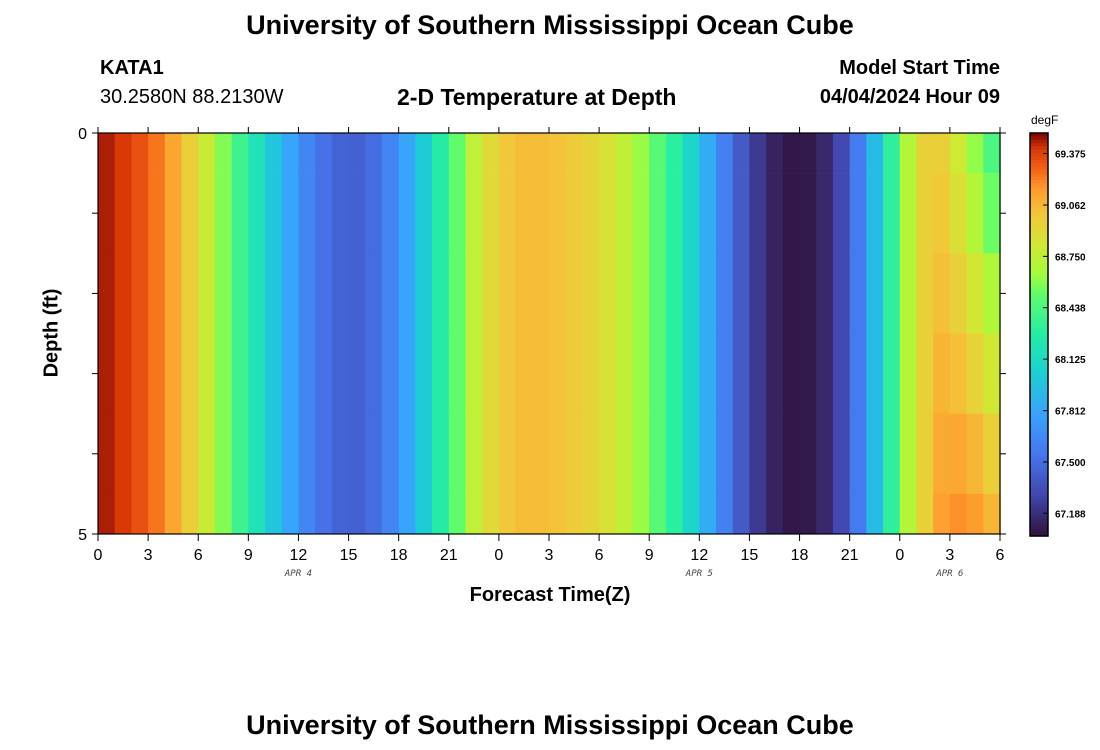 This screenshot has width=1100, height=750. What do you see at coordinates (1070, 412) in the screenshot?
I see `colorbar-tick-label: 67.812` at bounding box center [1070, 412].